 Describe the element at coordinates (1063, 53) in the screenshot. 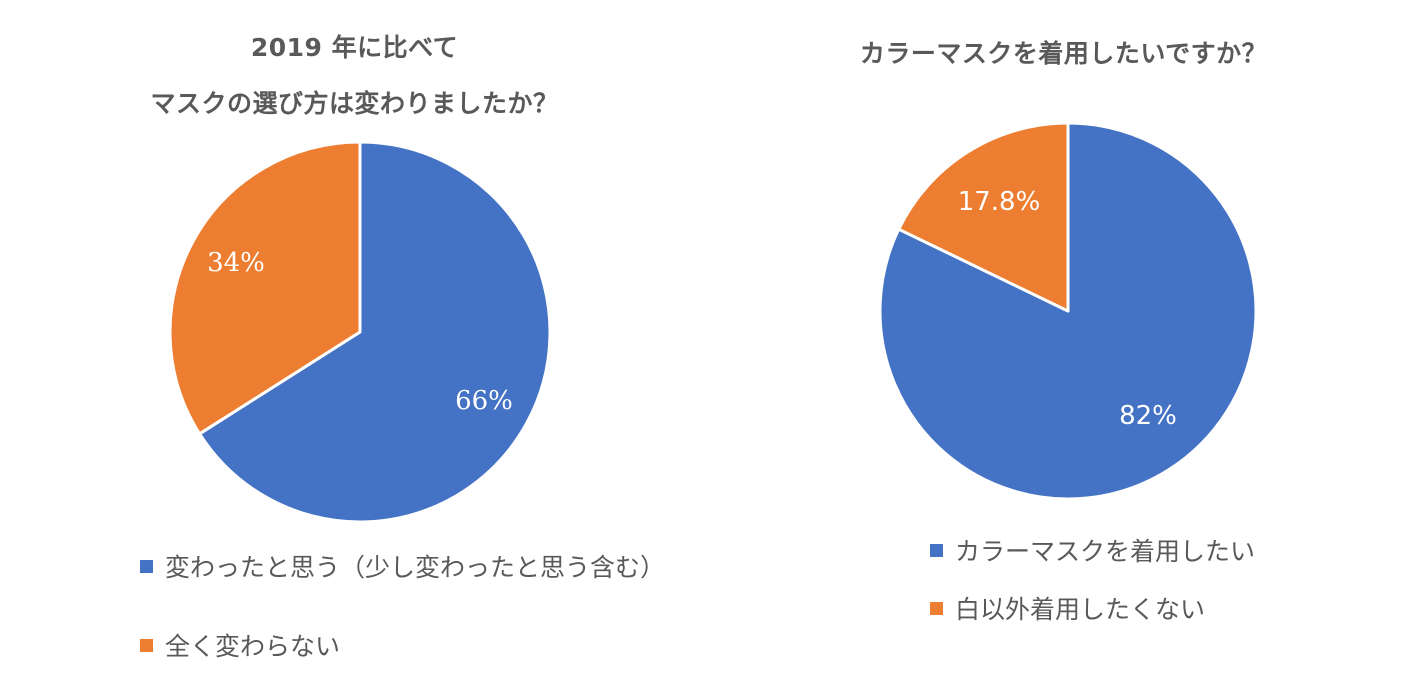

I see `chart-title-line-1: カラーマスクを着用したいですか？` at that location.